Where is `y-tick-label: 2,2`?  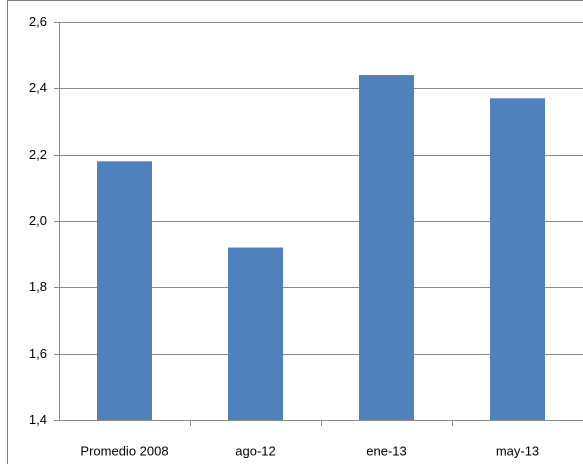
y-tick-label: 2,2 is located at coordinates (38, 154).